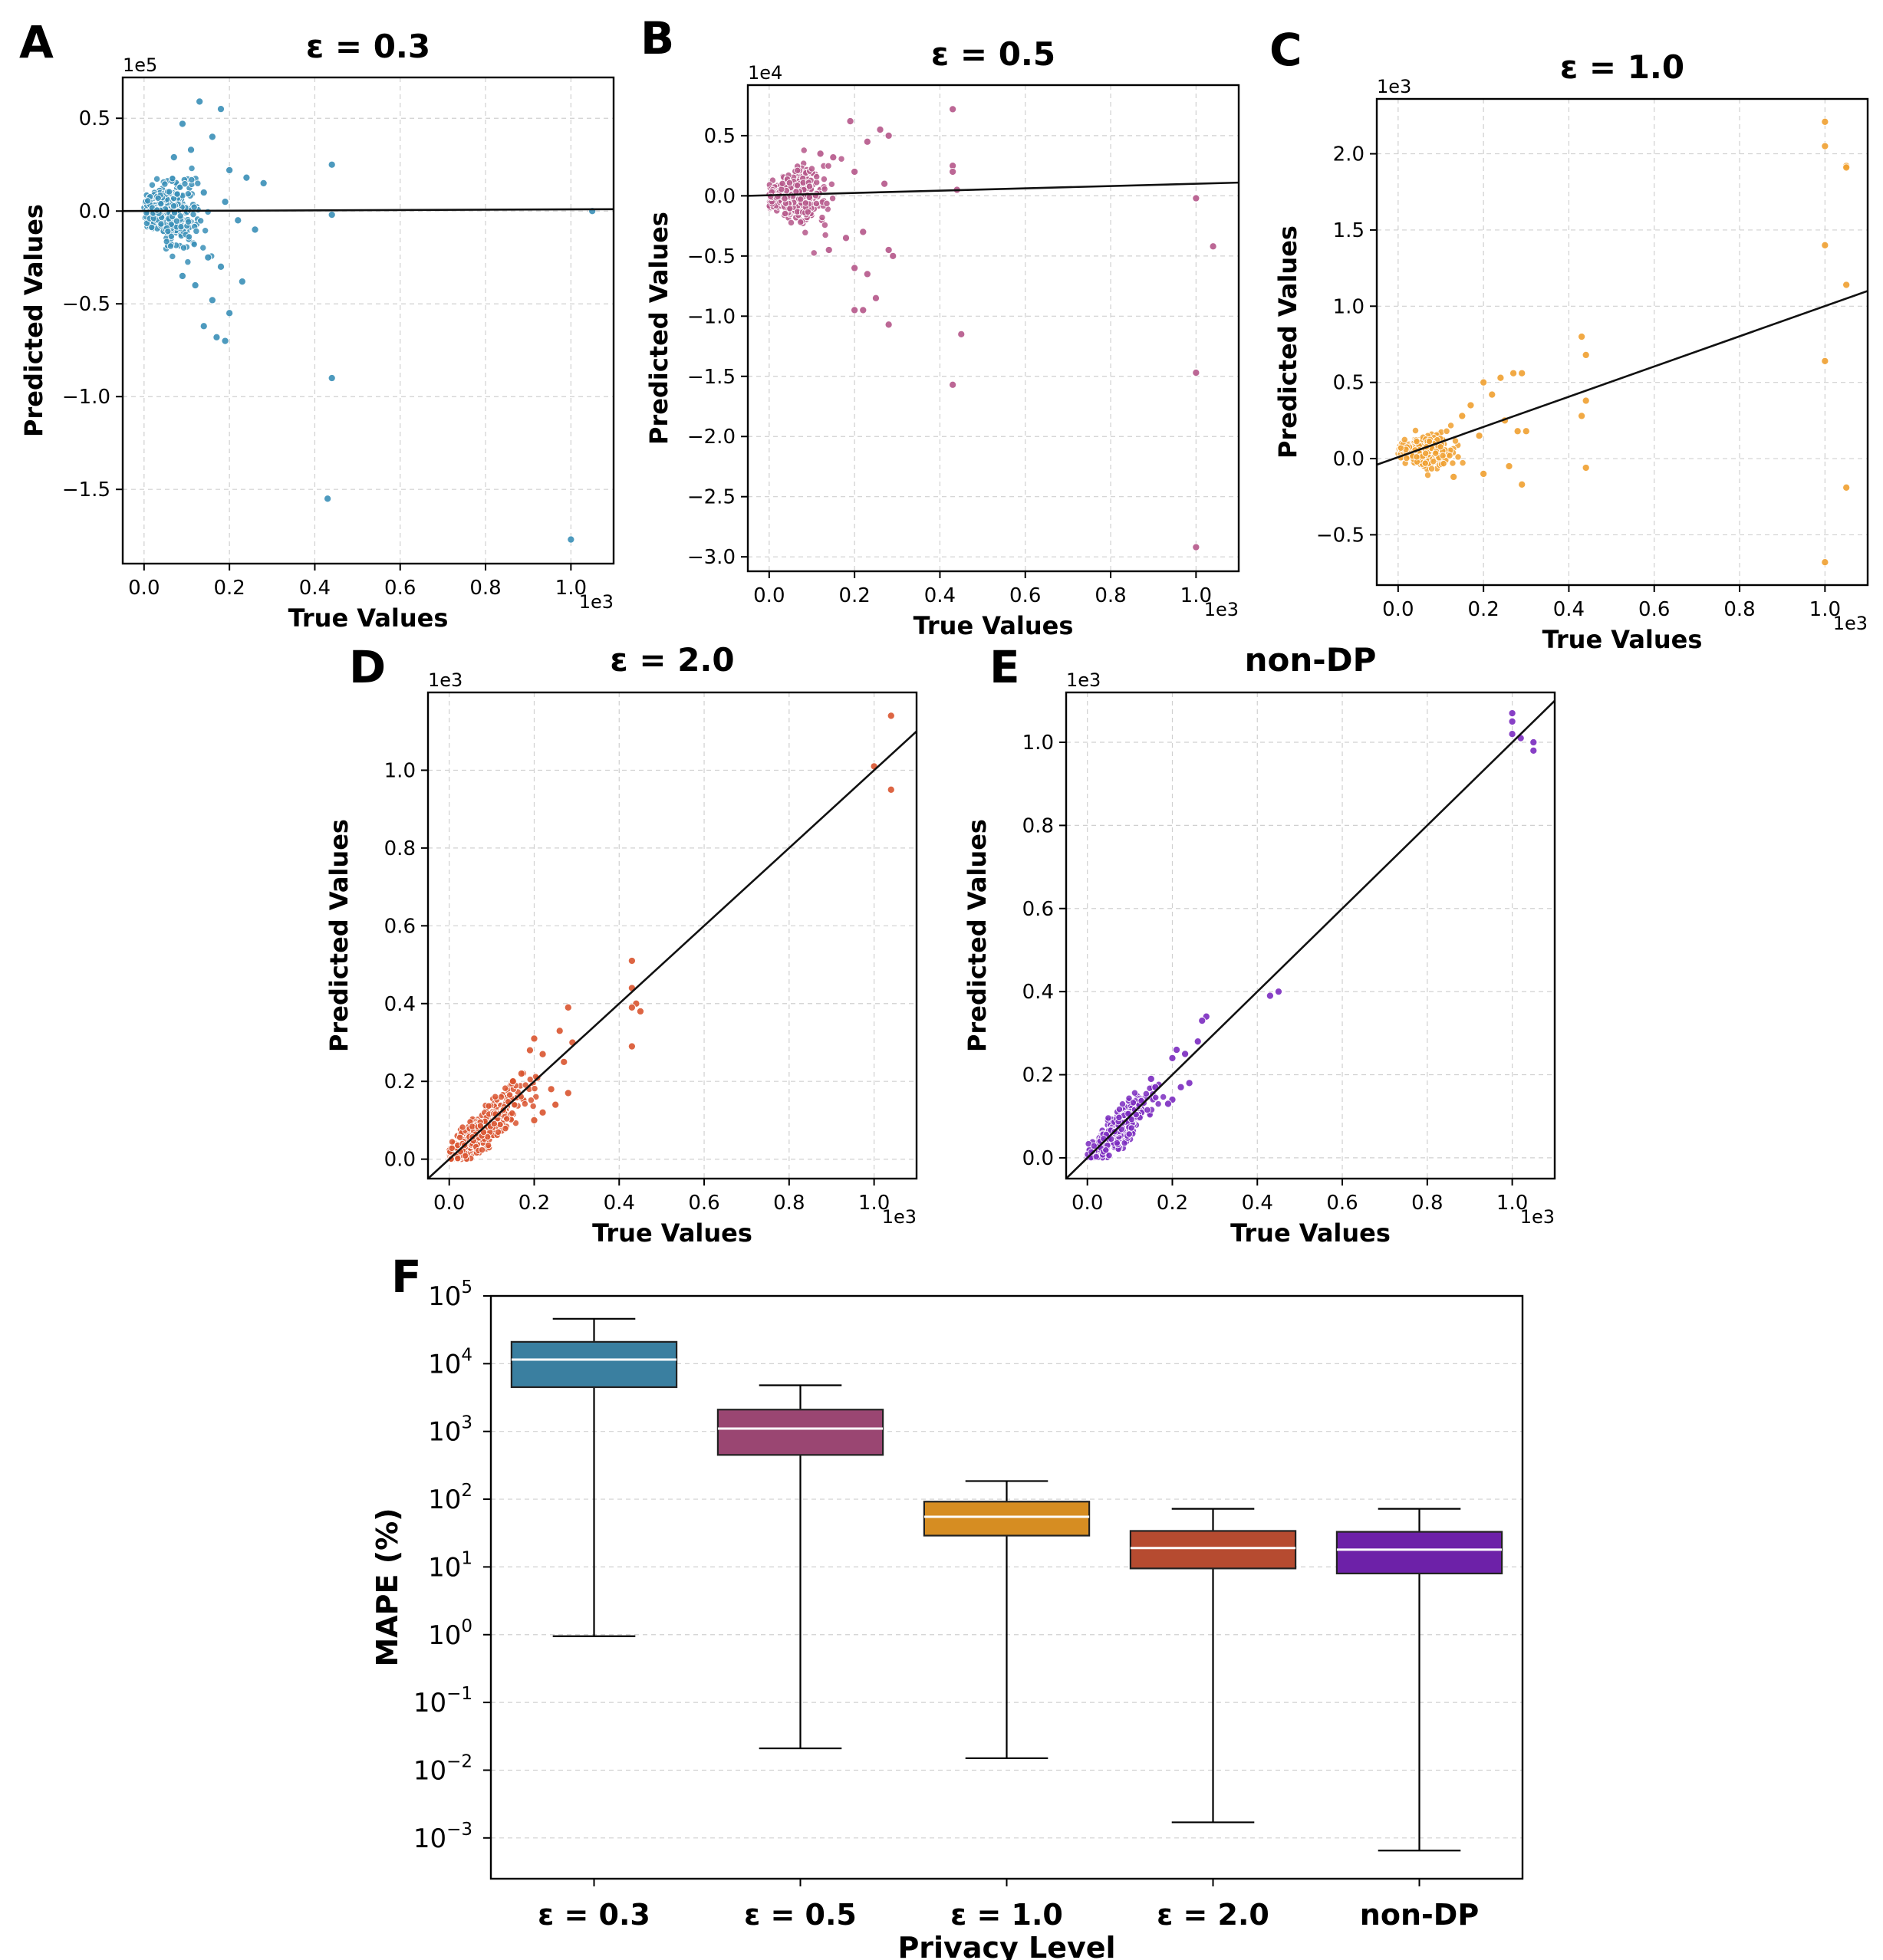 The image size is (1883, 1960). I want to click on x-tick-label: 0.8, so click(1110, 595).